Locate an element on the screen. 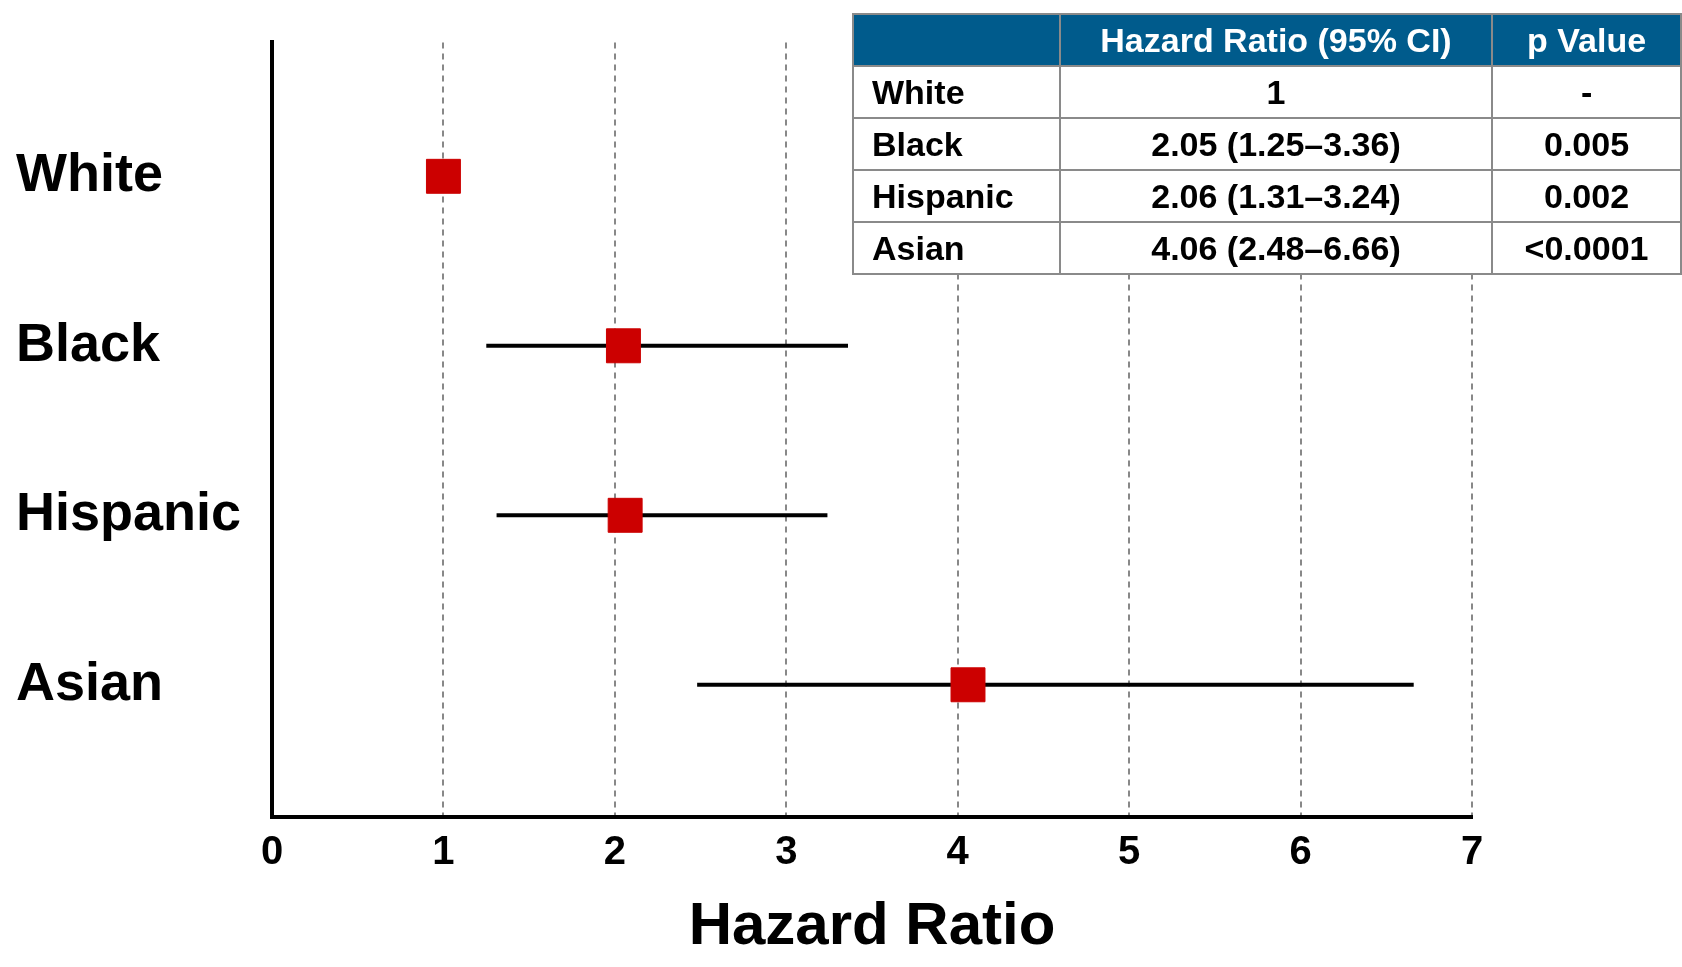 This screenshot has width=1682, height=967. category-label: Asian is located at coordinates (918, 247).